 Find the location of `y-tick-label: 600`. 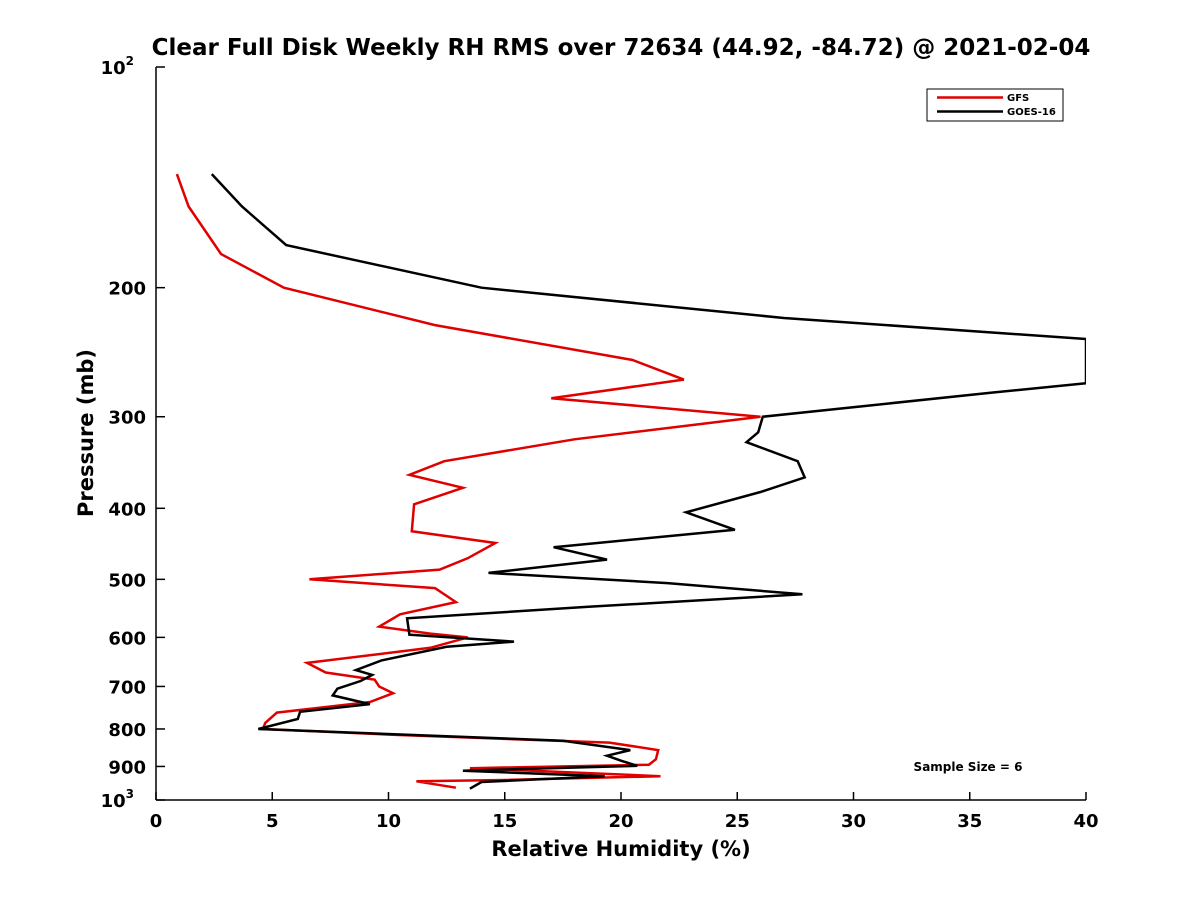

y-tick-label: 600 is located at coordinates (127, 638).